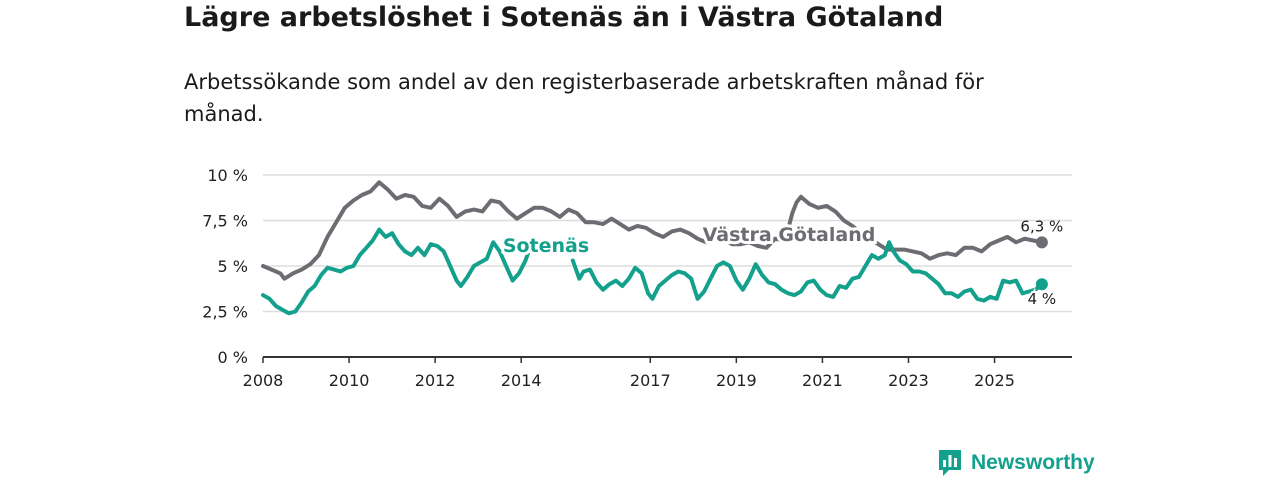 The image size is (1280, 480). Describe the element at coordinates (233, 357) in the screenshot. I see `y-tick-label: 0 %` at that location.